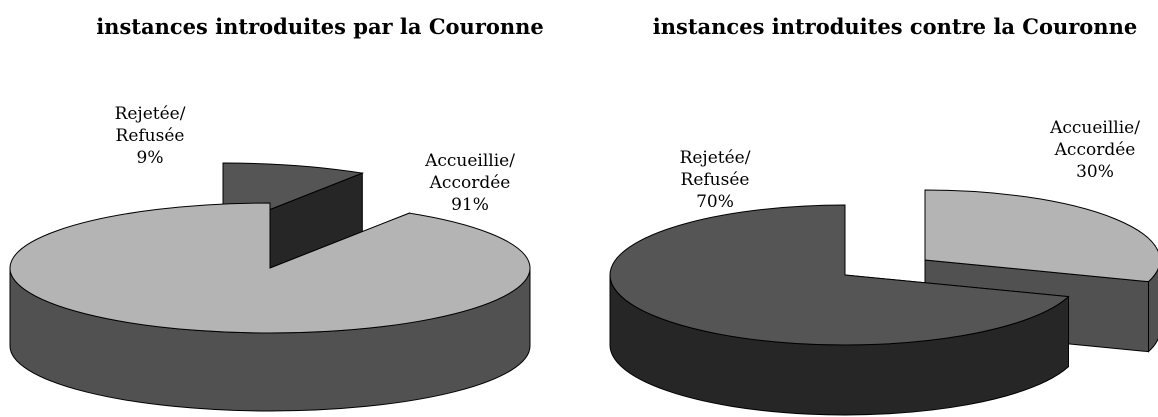 This screenshot has width=1158, height=417. What do you see at coordinates (470, 205) in the screenshot?
I see `slice-value-label: 91%` at bounding box center [470, 205].